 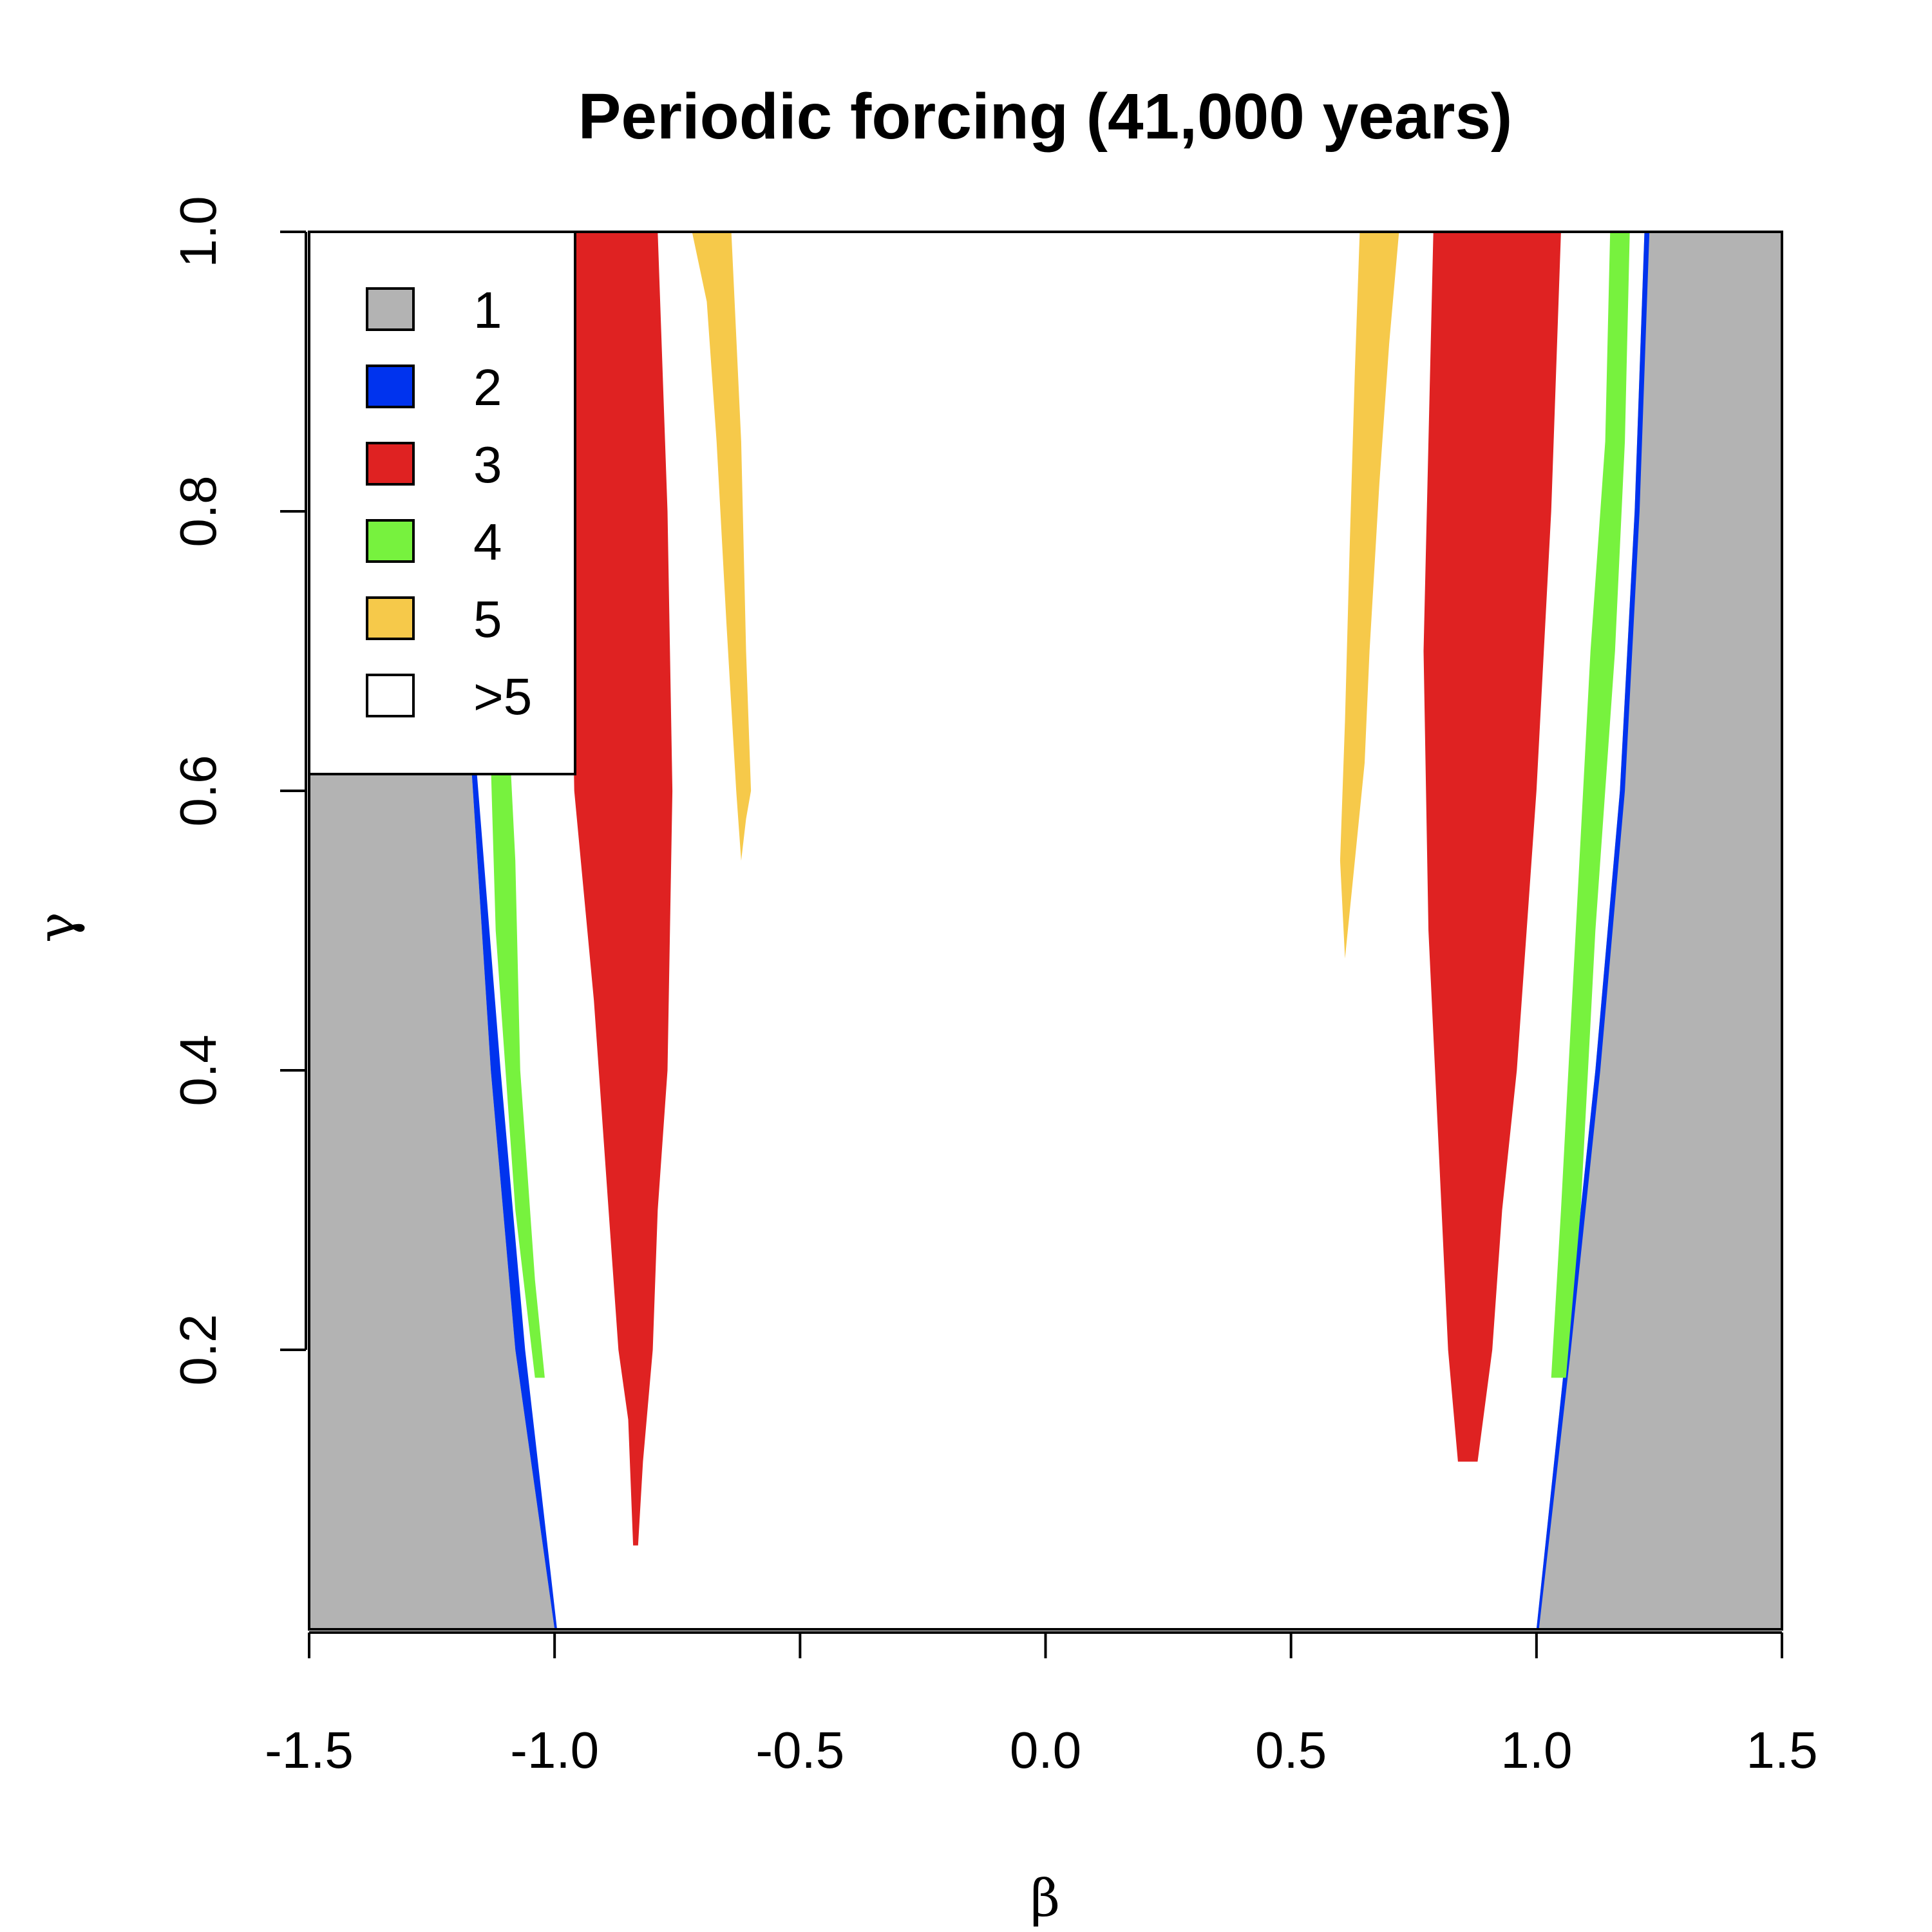 What do you see at coordinates (198, 511) in the screenshot?
I see `y-tick-label: 0.8` at bounding box center [198, 511].